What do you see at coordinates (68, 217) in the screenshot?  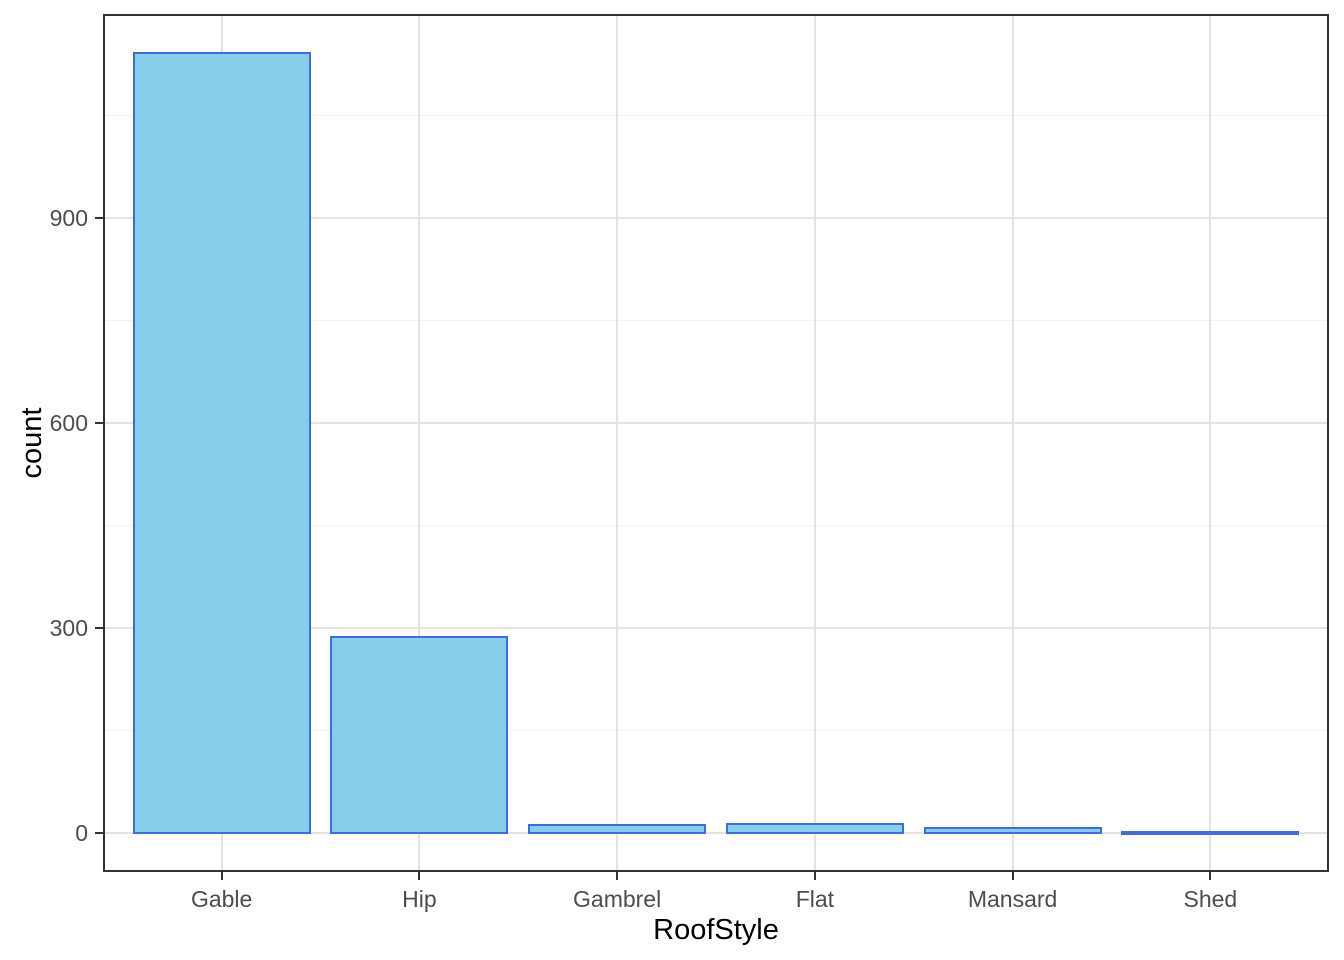 I see `y-tick-label: 900` at bounding box center [68, 217].